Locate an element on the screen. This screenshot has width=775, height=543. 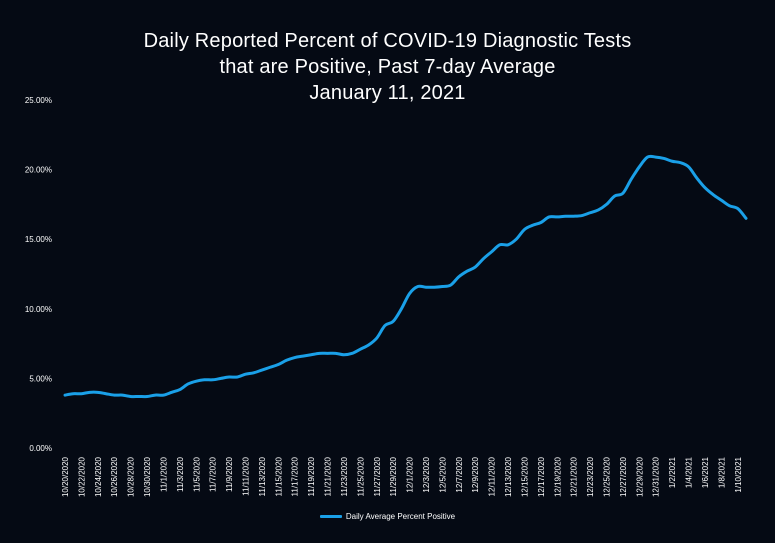
x-tick-label: 12/27/2020 is located at coordinates (623, 476).